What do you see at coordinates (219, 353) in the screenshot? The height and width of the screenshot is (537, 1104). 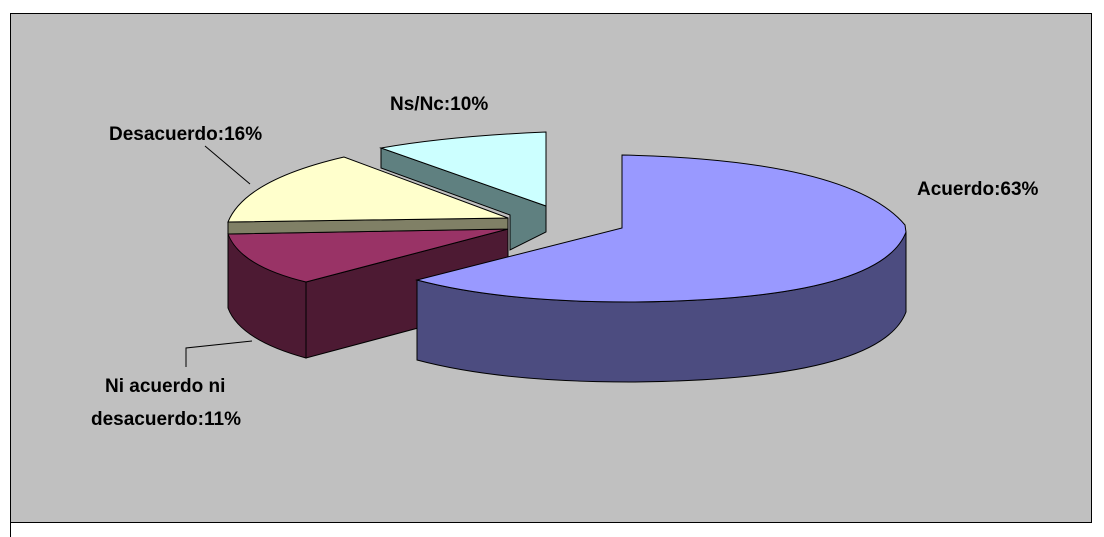 I see `leader-line-ni-acuerdo` at bounding box center [219, 353].